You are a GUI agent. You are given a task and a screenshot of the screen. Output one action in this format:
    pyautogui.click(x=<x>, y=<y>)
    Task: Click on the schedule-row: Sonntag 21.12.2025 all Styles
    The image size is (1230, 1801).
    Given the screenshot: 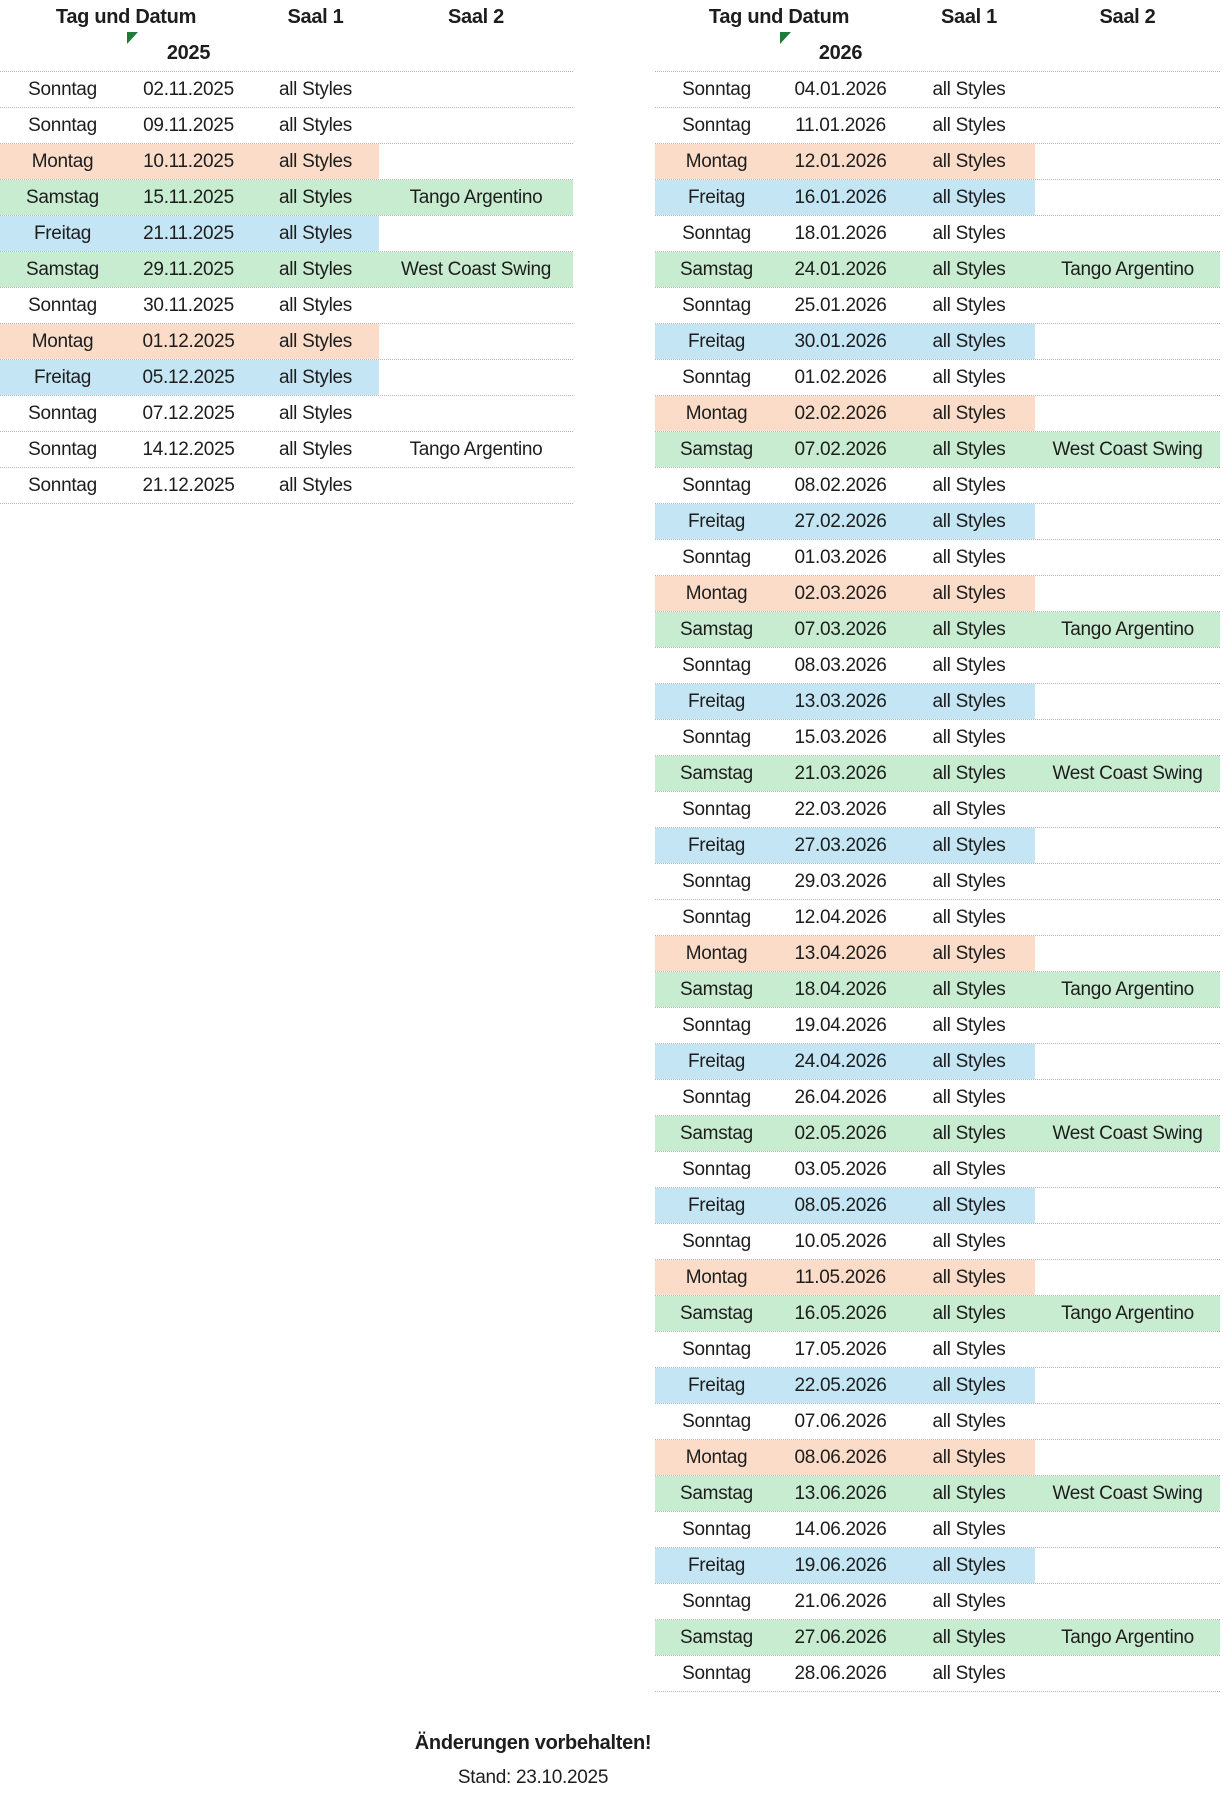 What is the action you would take?
    pyautogui.click(x=286, y=485)
    